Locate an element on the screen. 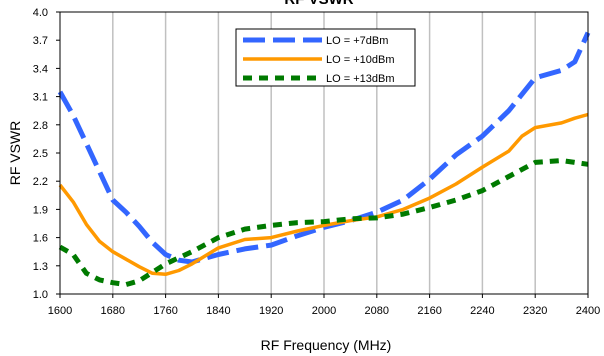  y-tick-label: 1.6 is located at coordinates (40, 239).